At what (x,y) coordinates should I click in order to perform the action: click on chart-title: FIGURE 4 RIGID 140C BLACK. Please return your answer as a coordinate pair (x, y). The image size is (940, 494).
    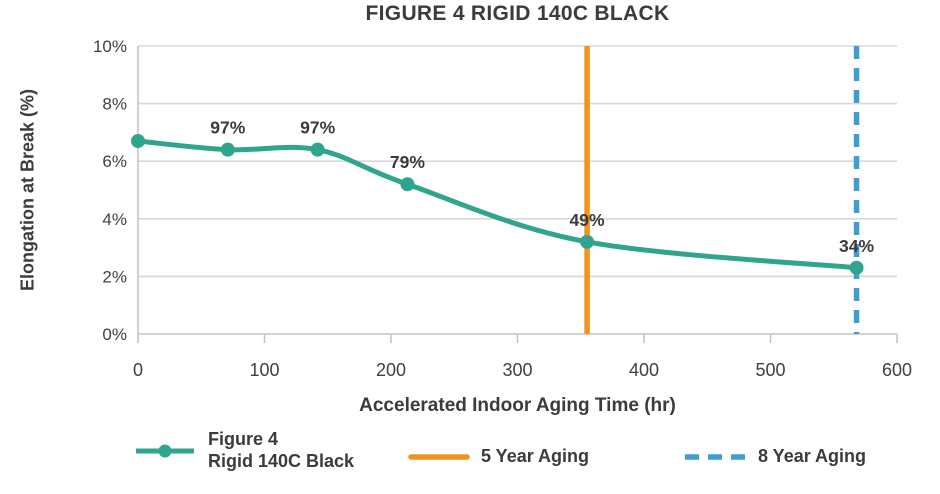
    Looking at the image, I should click on (517, 13).